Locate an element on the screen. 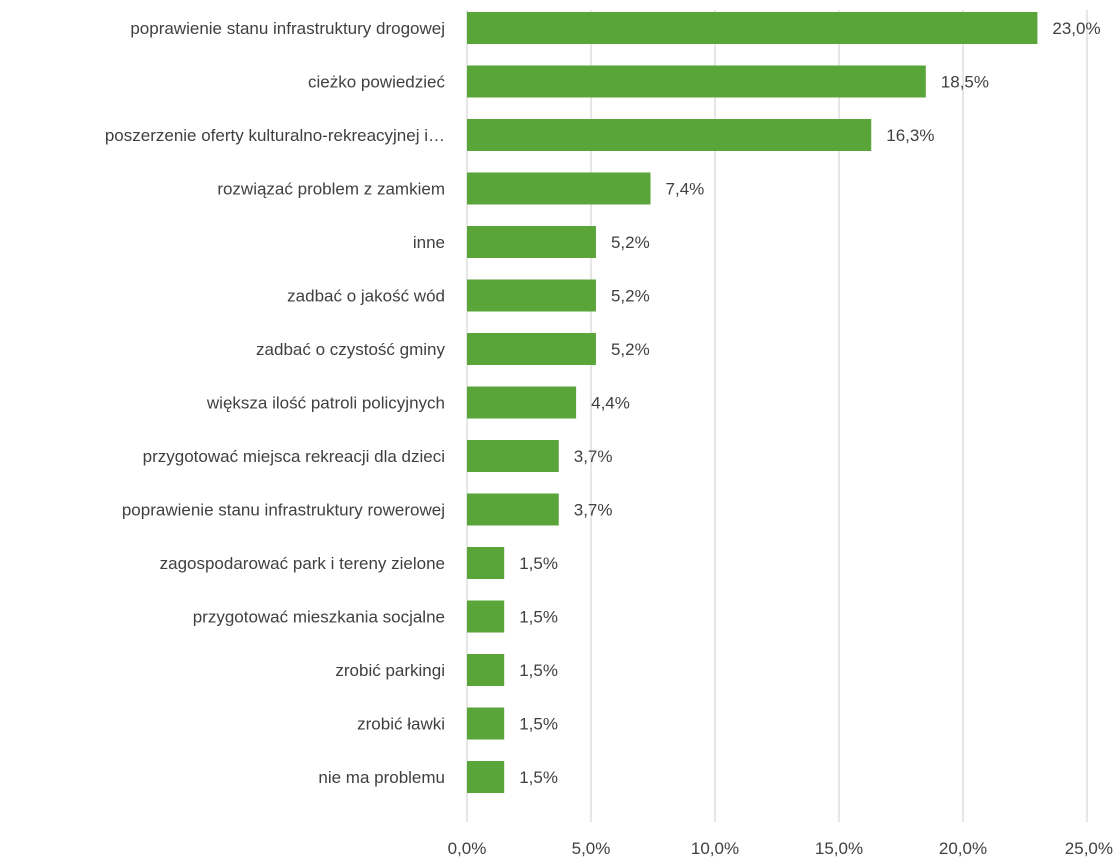  x-tick-label: 5,0% is located at coordinates (591, 848).